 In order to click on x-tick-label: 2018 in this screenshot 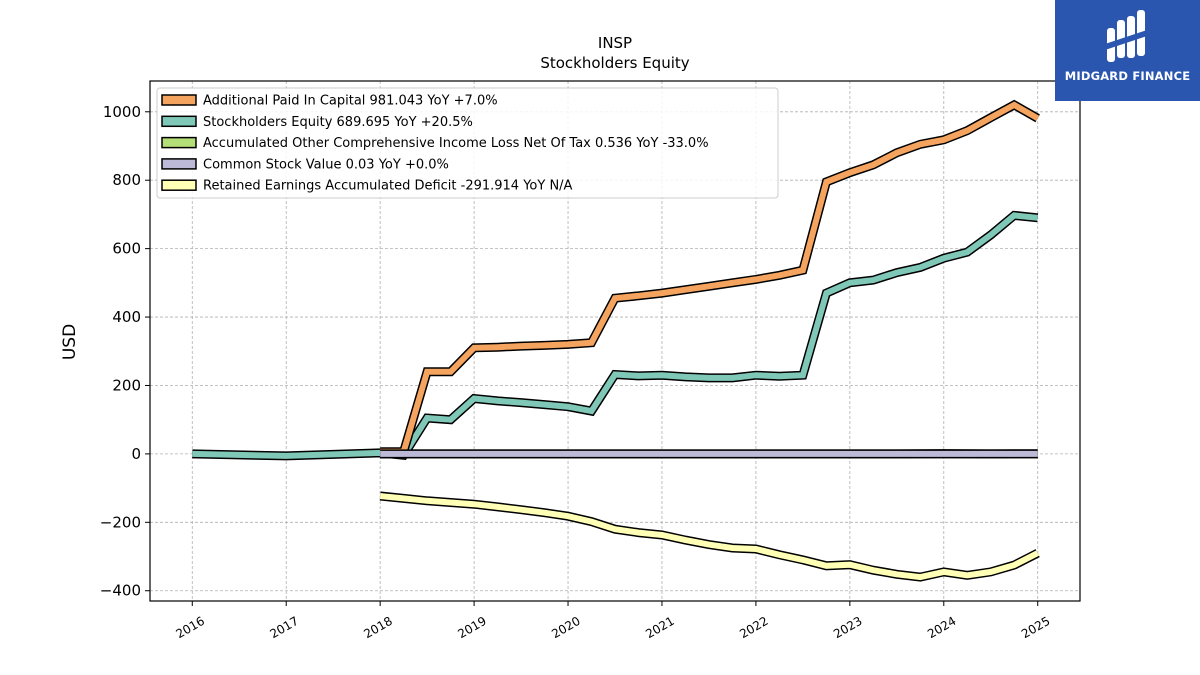, I will do `click(377, 627)`.